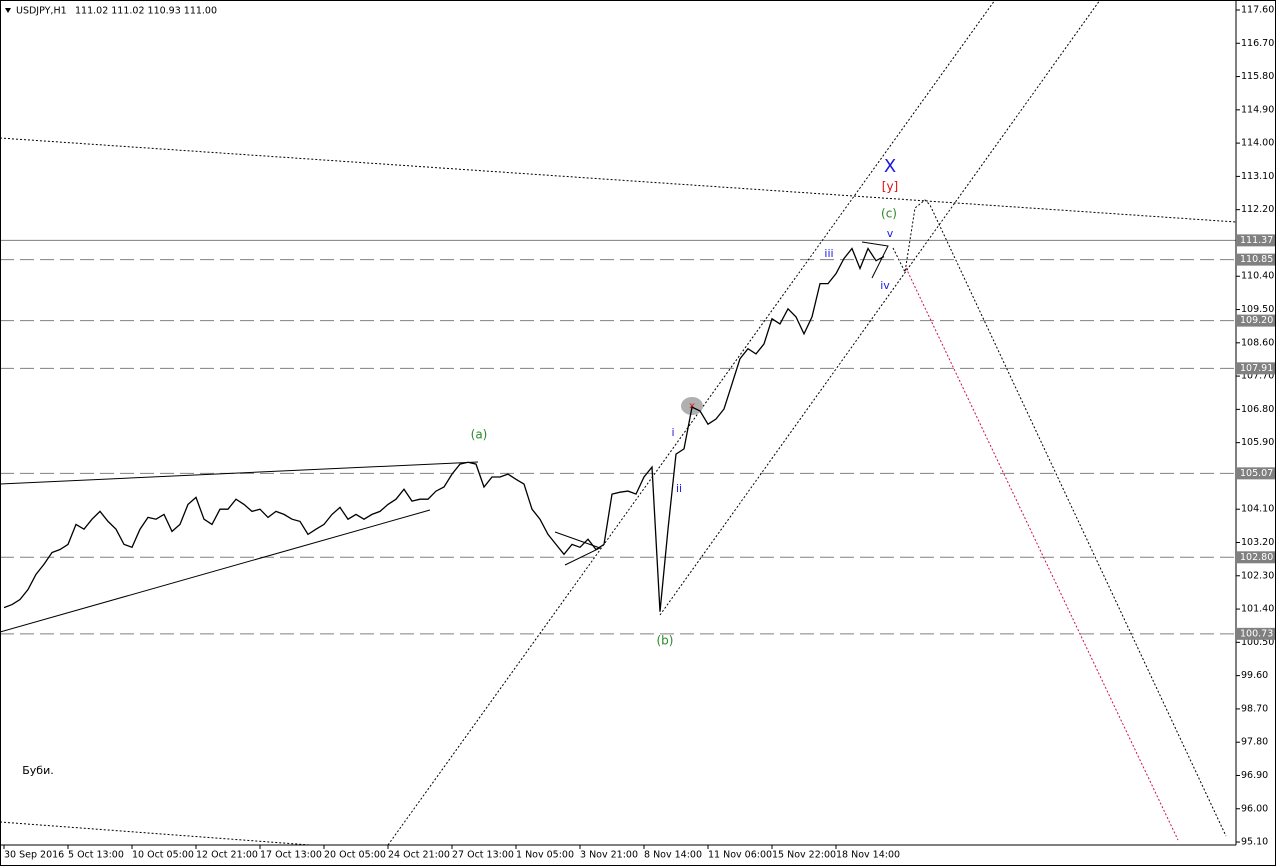  I want to click on dotted-line, so click(618, 180).